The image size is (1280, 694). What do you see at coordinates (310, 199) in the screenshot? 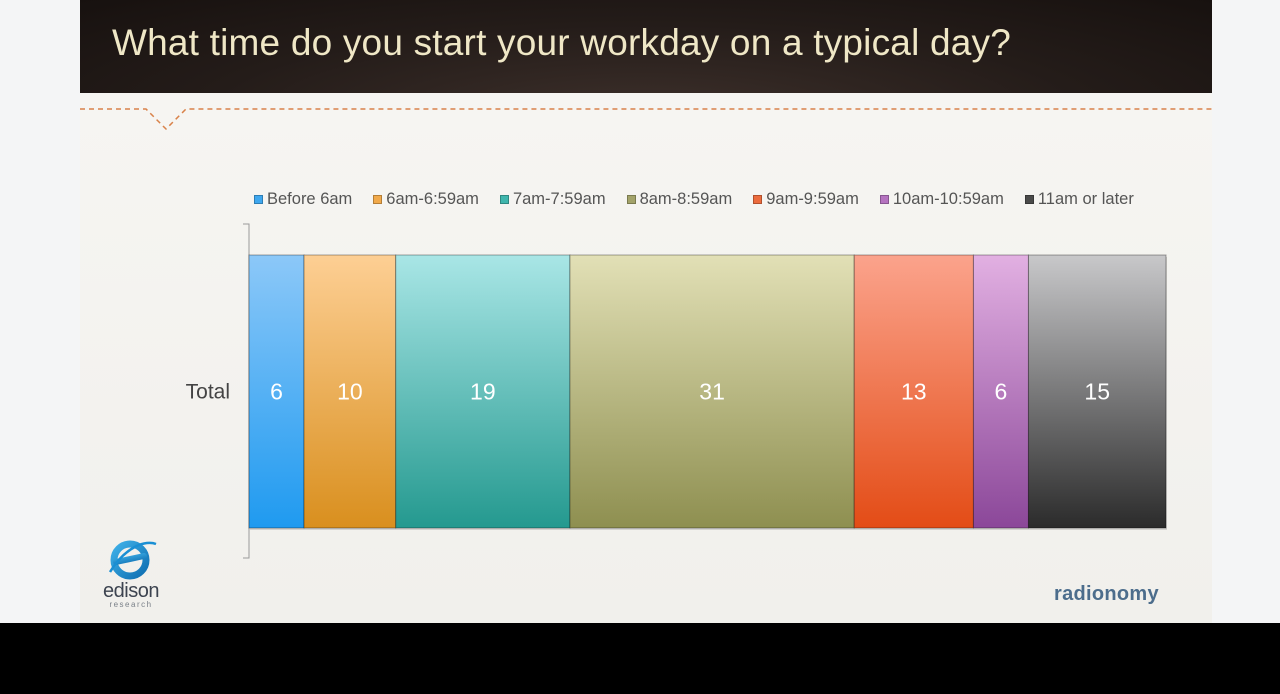
I see `legend-label: Before 6am` at bounding box center [310, 199].